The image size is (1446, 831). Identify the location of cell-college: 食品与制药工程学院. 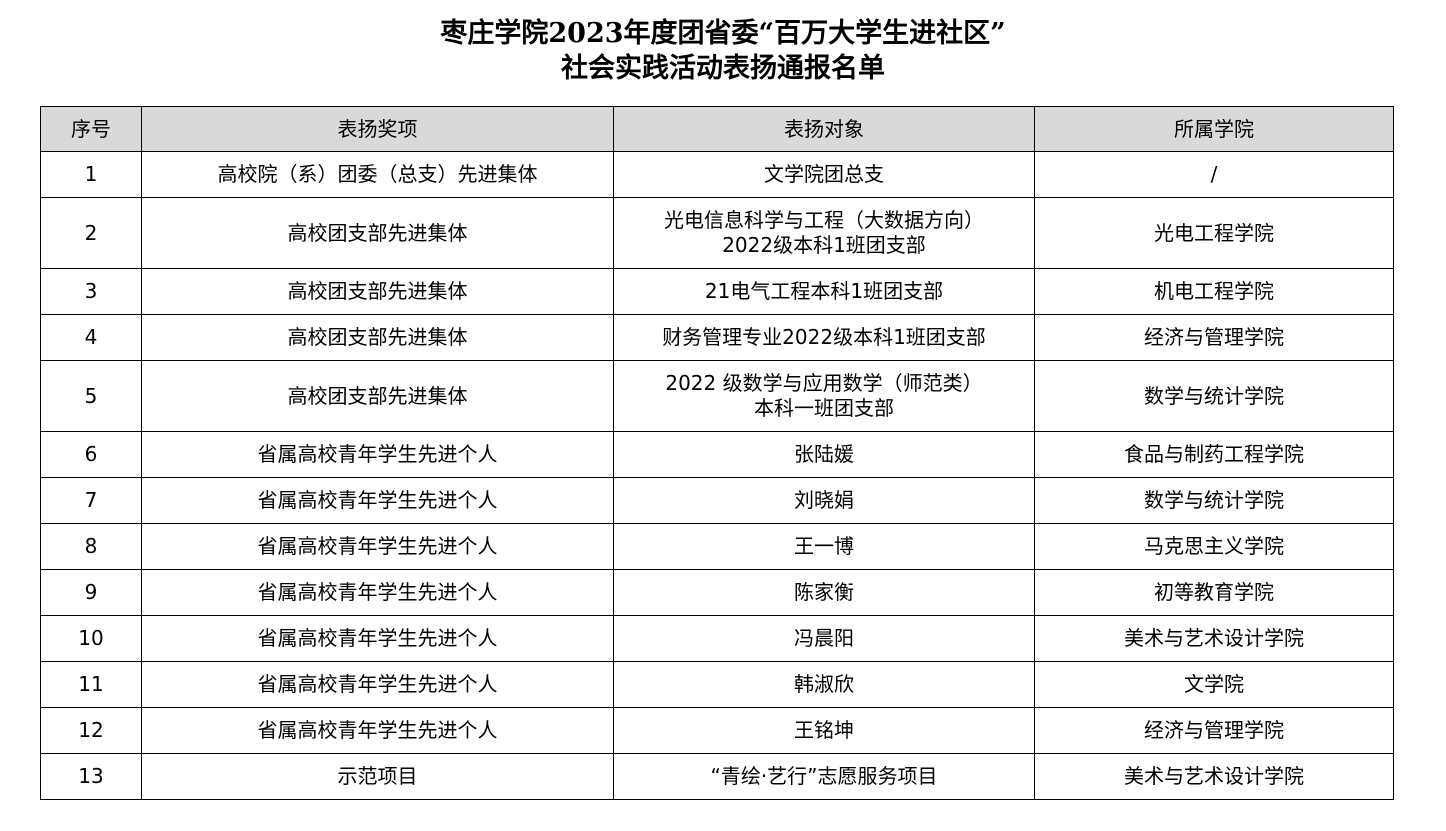
(1214, 454).